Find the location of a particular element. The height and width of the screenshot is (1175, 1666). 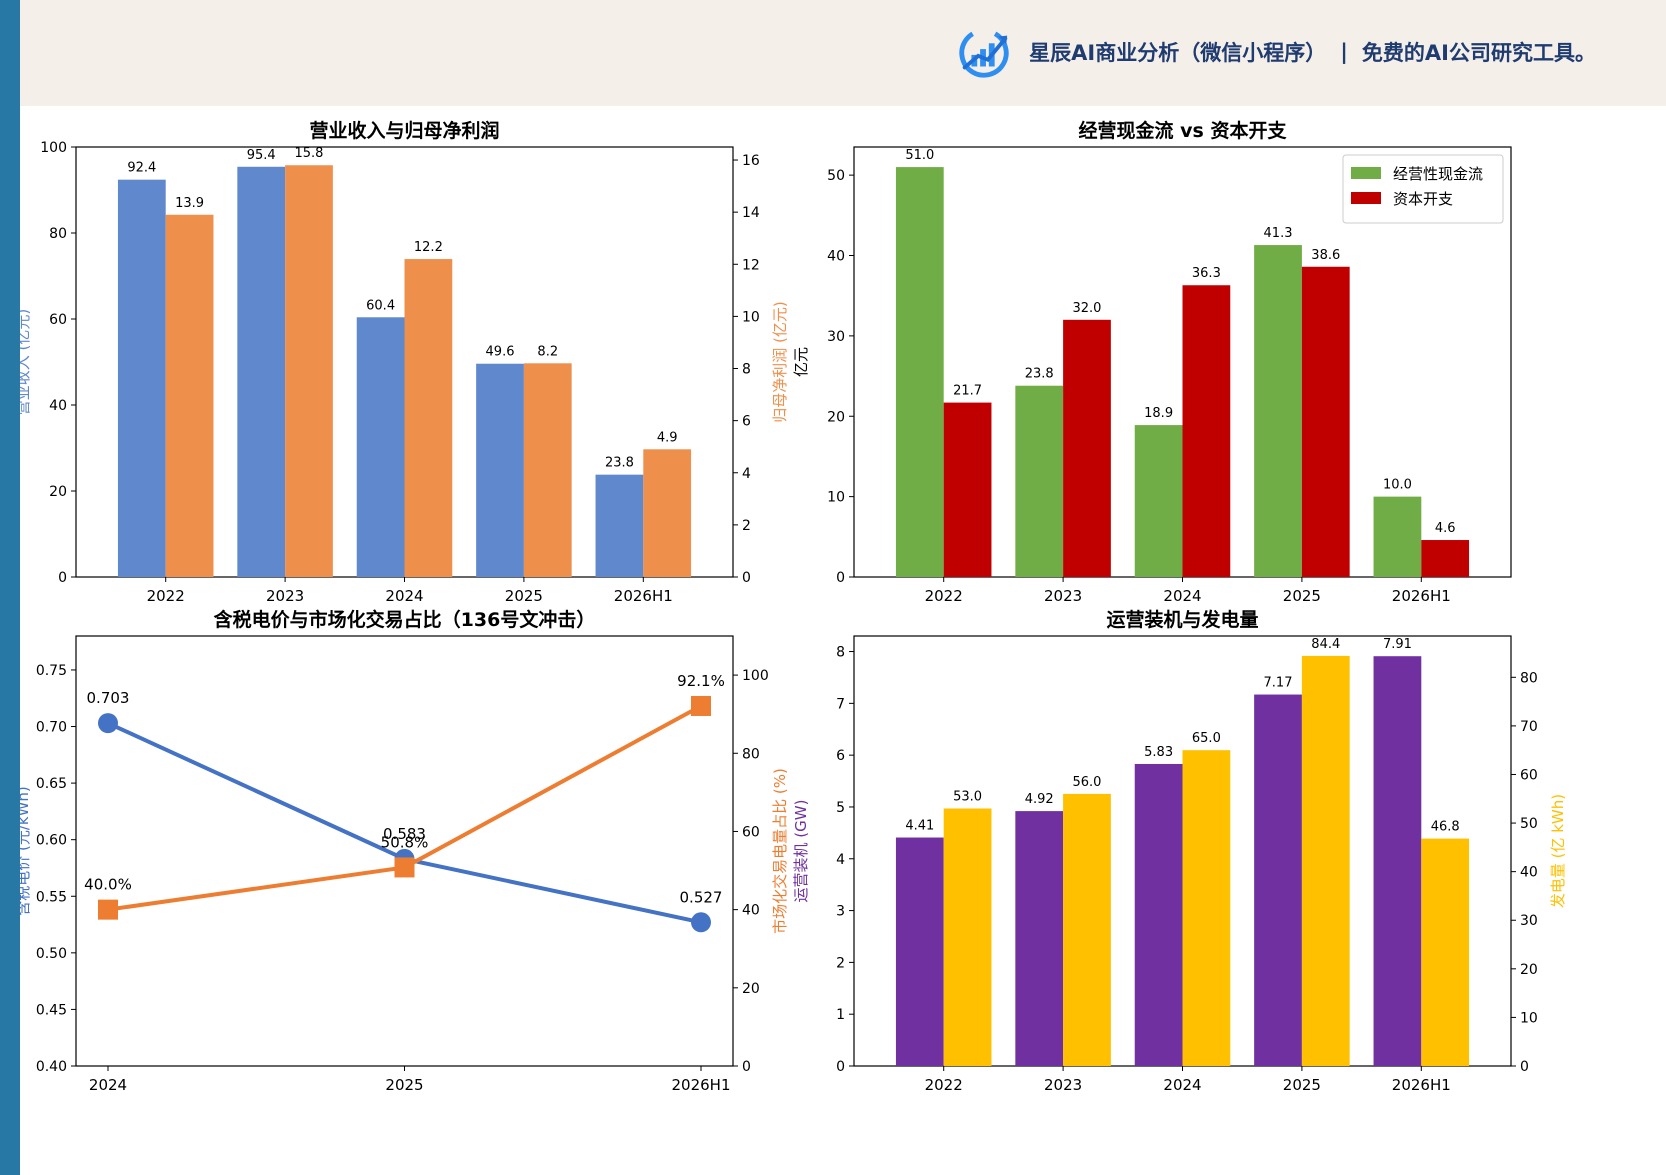

y-tick-label: 80 is located at coordinates (58, 234).